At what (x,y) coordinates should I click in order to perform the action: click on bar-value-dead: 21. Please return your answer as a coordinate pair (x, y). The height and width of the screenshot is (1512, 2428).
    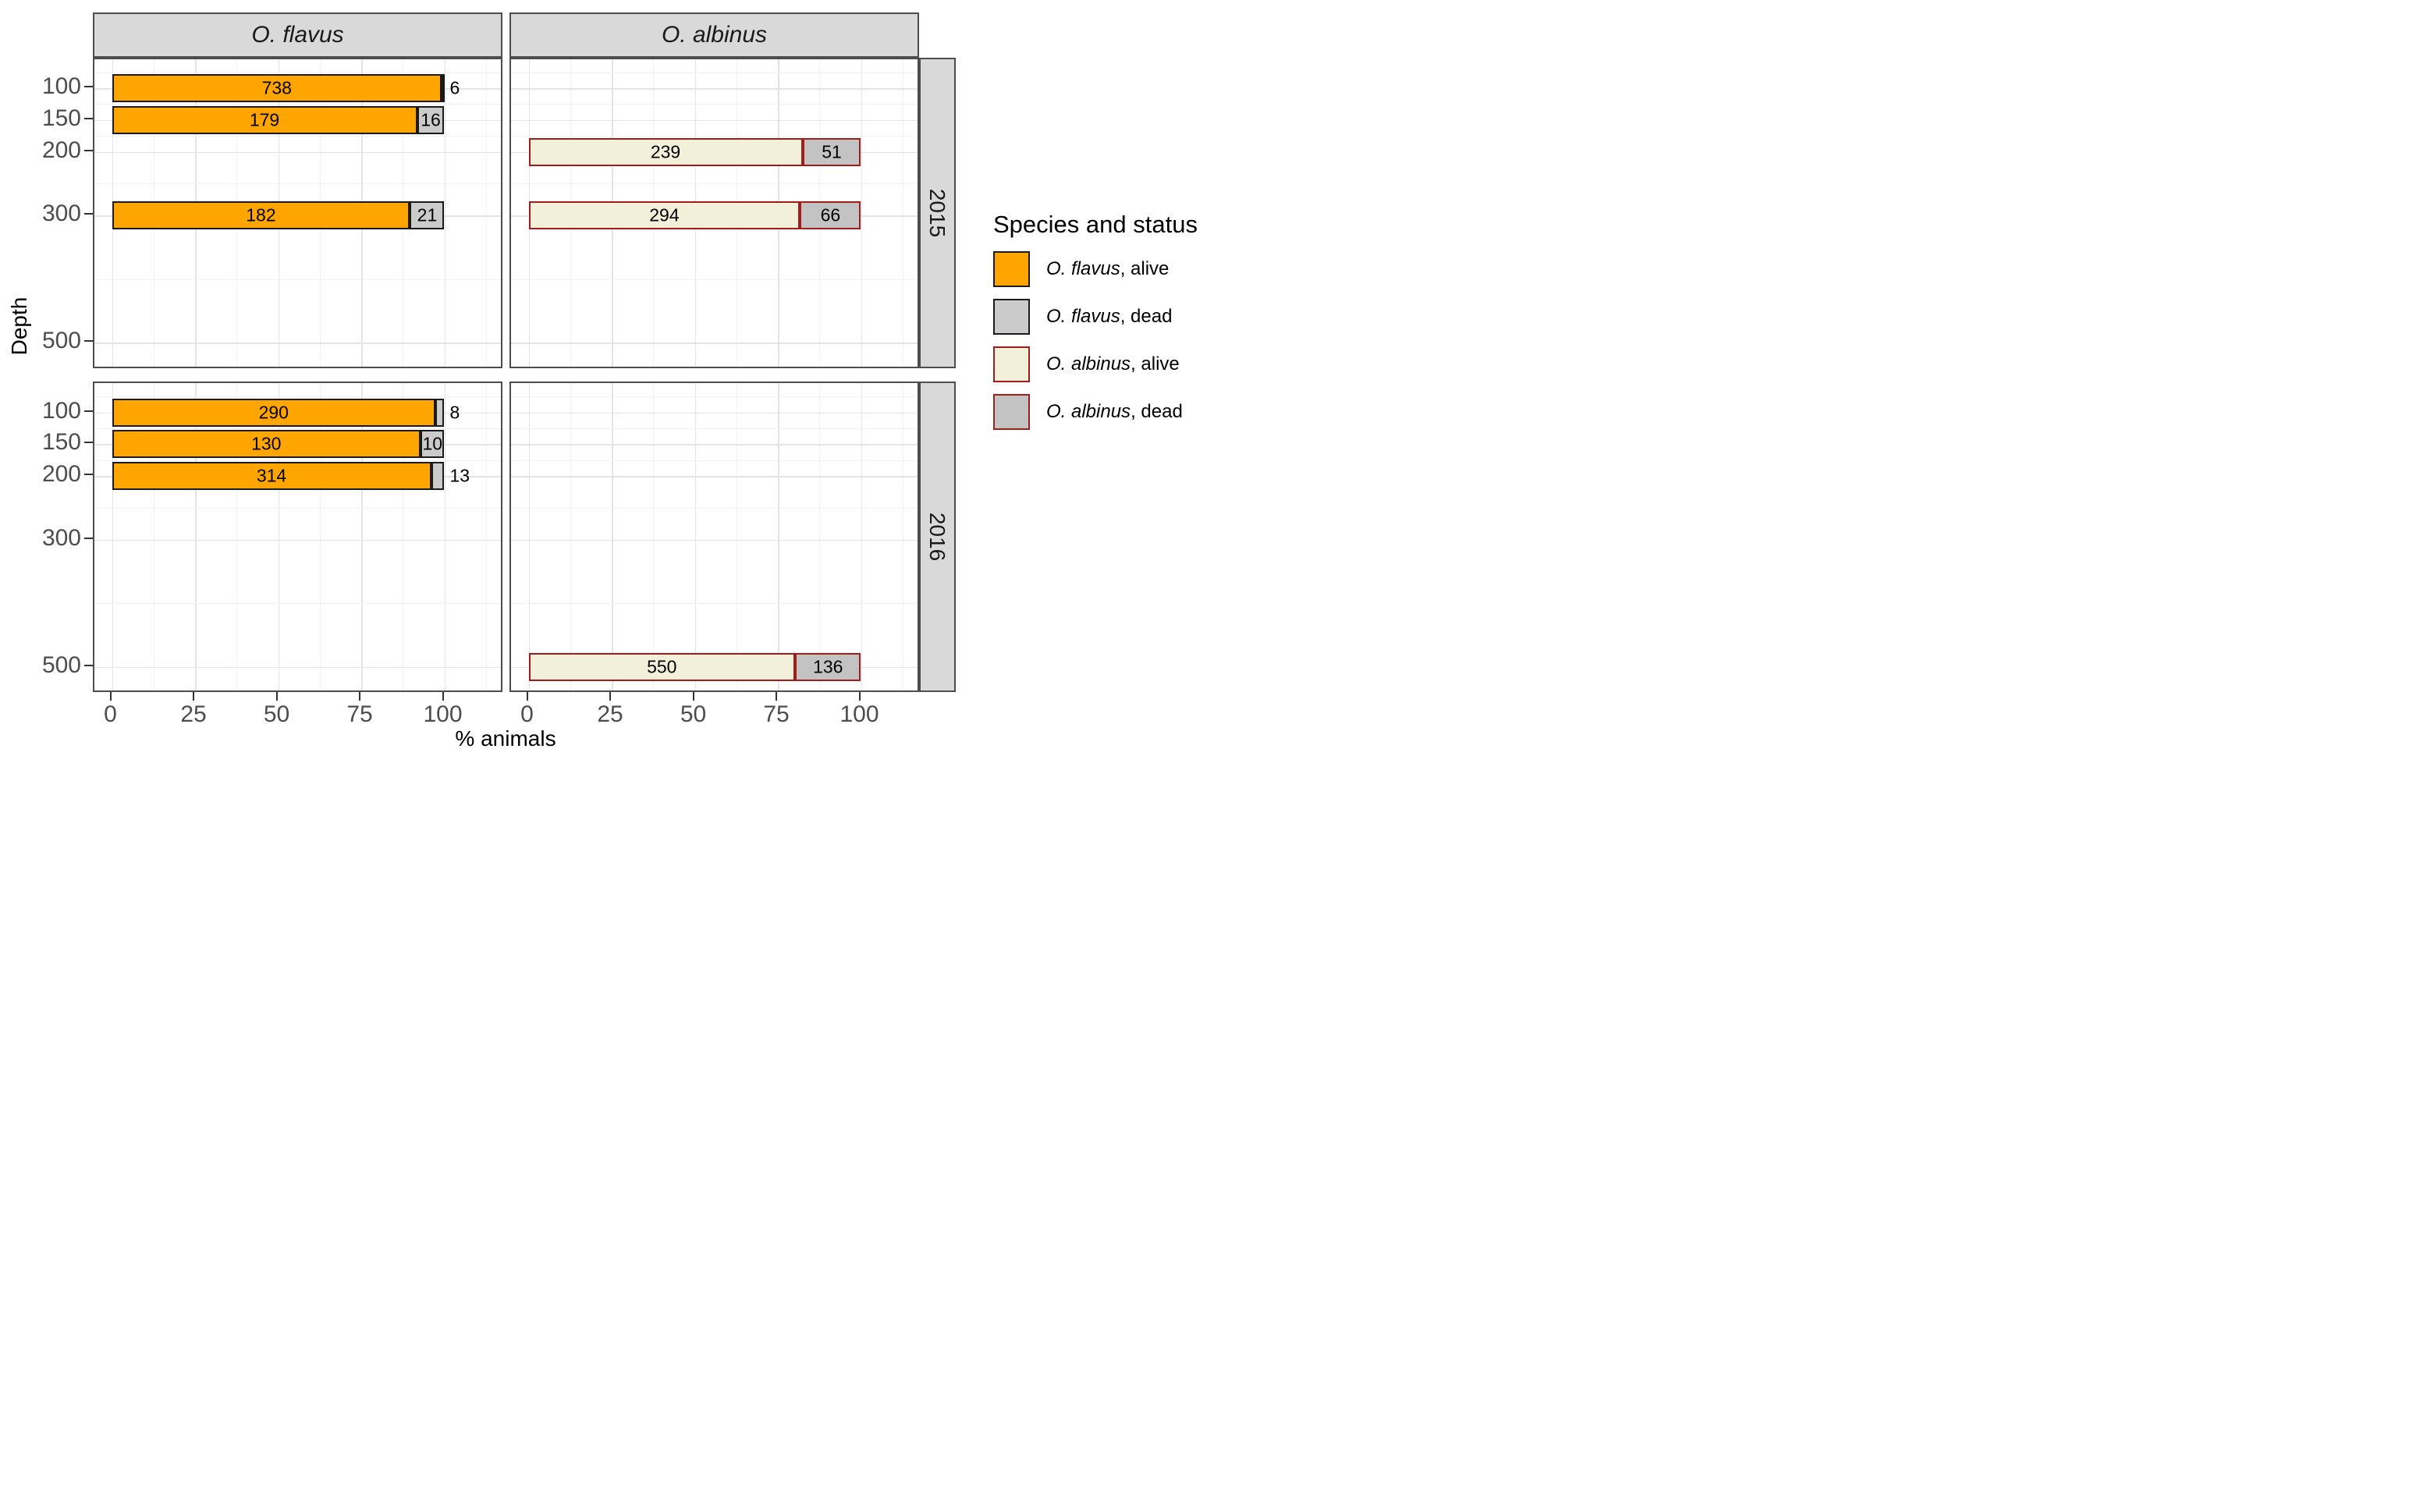
    Looking at the image, I should click on (427, 215).